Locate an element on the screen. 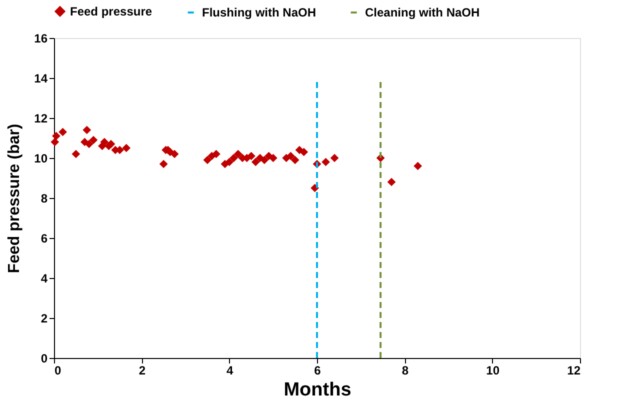  y-tick-label: 6 is located at coordinates (44, 239).